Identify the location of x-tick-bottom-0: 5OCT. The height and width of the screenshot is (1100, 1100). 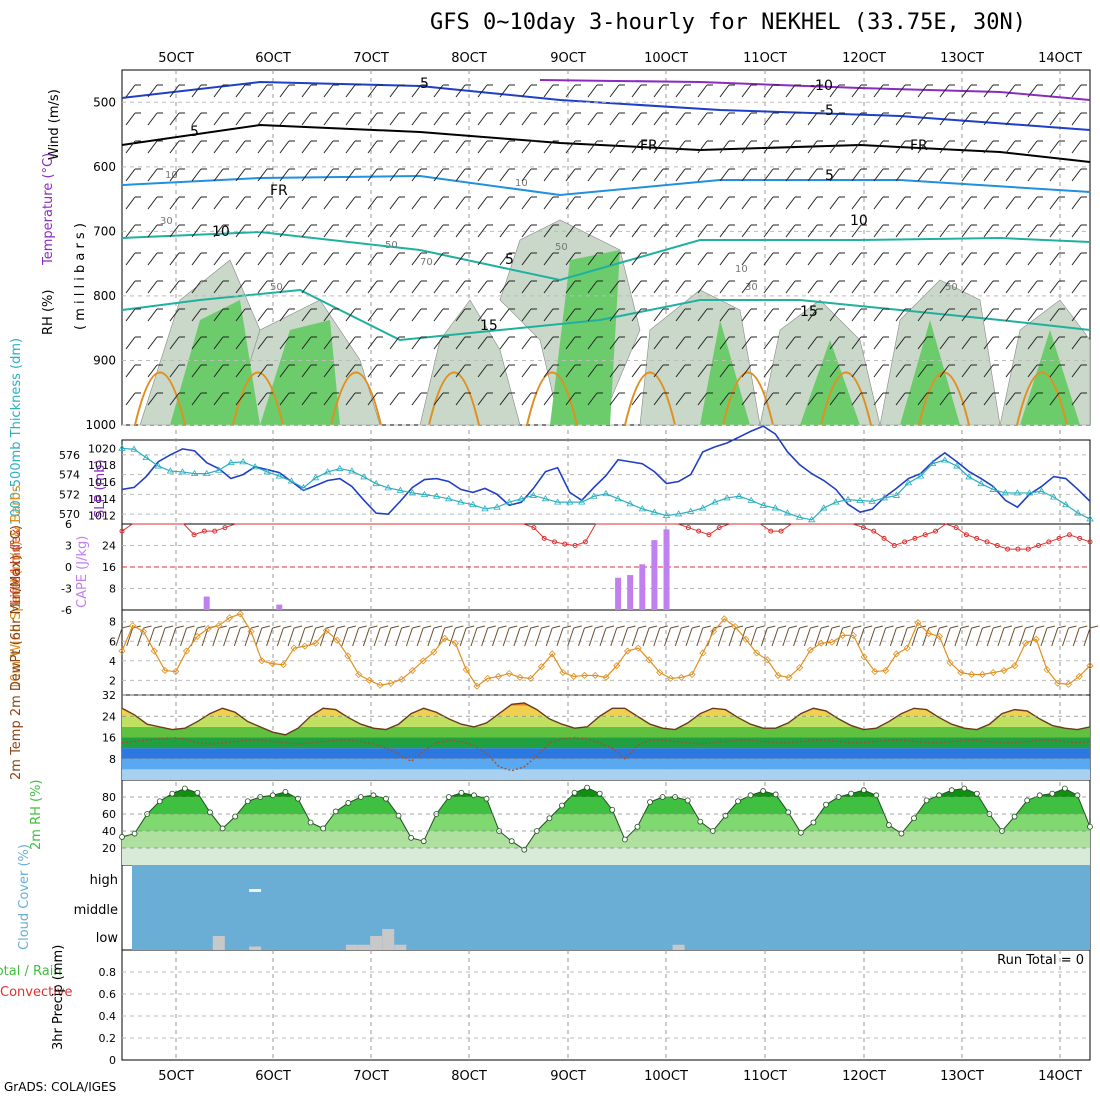
(176, 1076).